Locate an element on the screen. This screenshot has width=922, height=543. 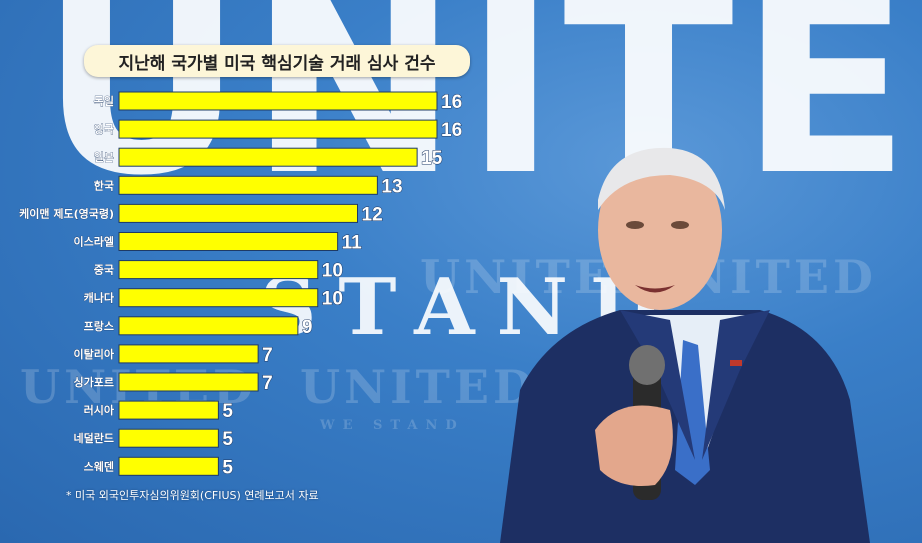
category-label: 네덜란드 is located at coordinates (94, 438).